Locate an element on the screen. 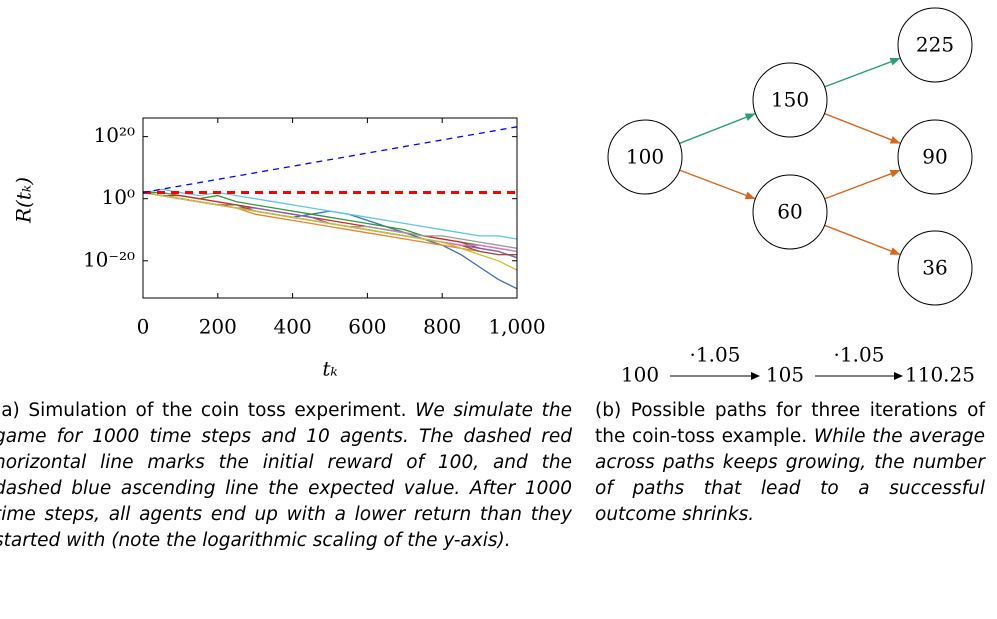  node-label: 225 is located at coordinates (935, 45).